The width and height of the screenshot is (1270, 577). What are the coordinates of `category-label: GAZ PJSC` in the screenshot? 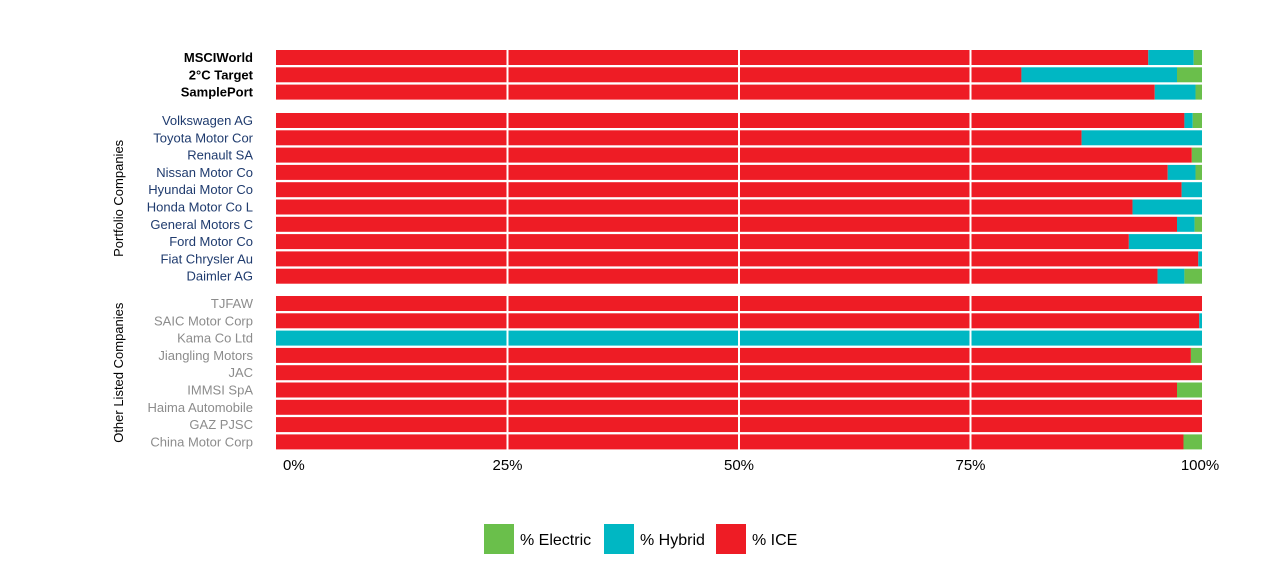 It's located at (221, 424).